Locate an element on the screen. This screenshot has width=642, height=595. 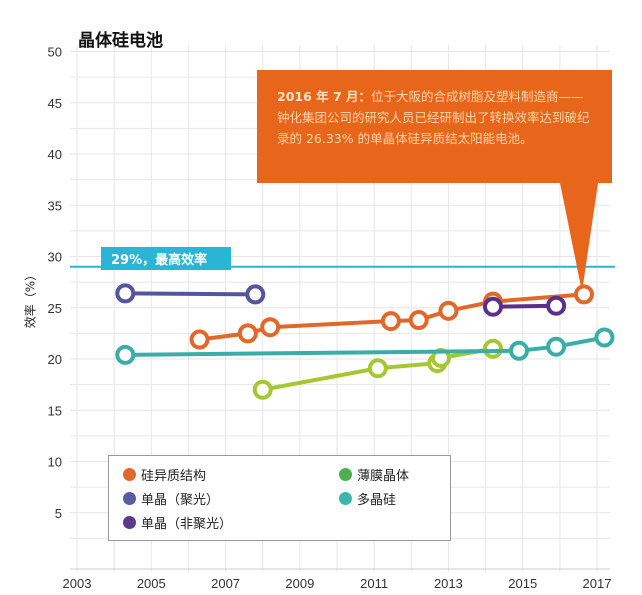
legend-item: 单晶（聚光） is located at coordinates (171, 498).